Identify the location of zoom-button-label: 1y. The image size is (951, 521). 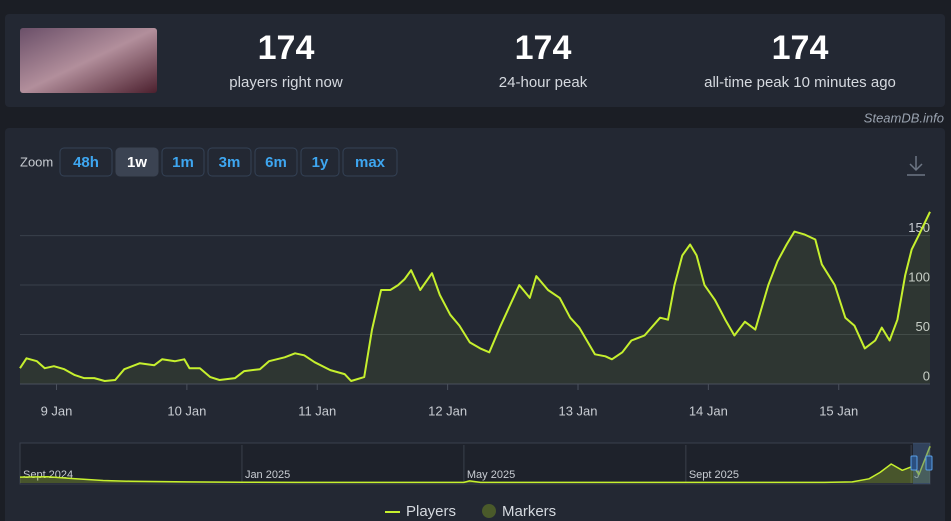
(320, 162).